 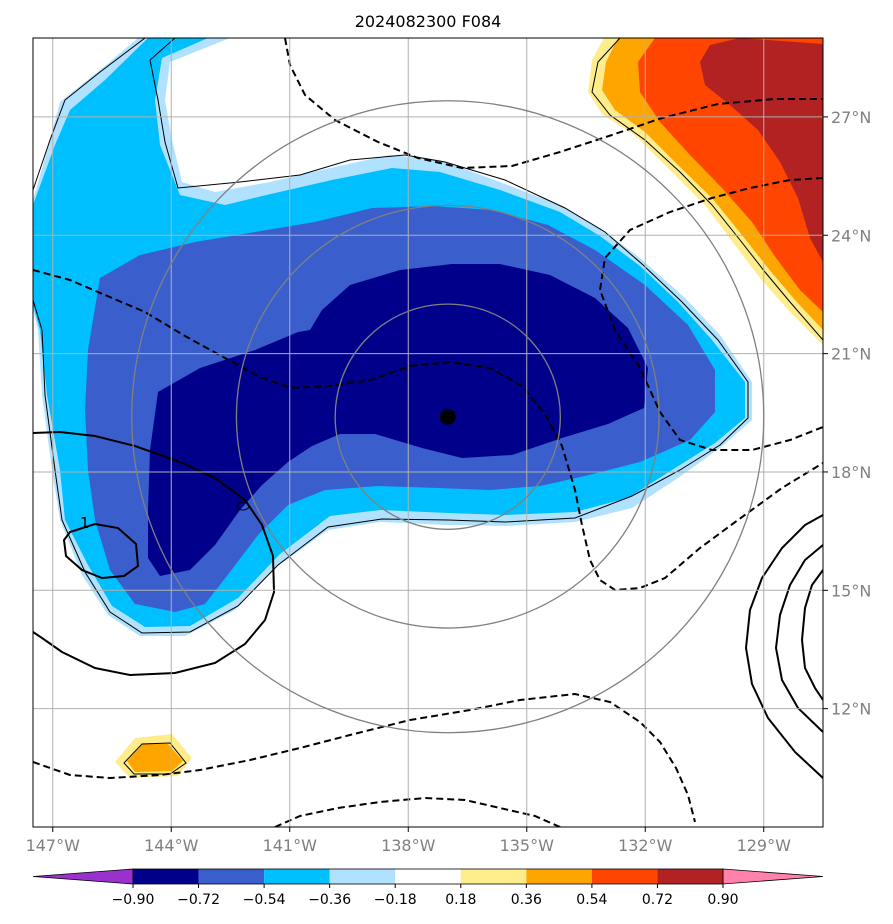 What do you see at coordinates (85, 523) in the screenshot?
I see `contour-label-1: 1` at bounding box center [85, 523].